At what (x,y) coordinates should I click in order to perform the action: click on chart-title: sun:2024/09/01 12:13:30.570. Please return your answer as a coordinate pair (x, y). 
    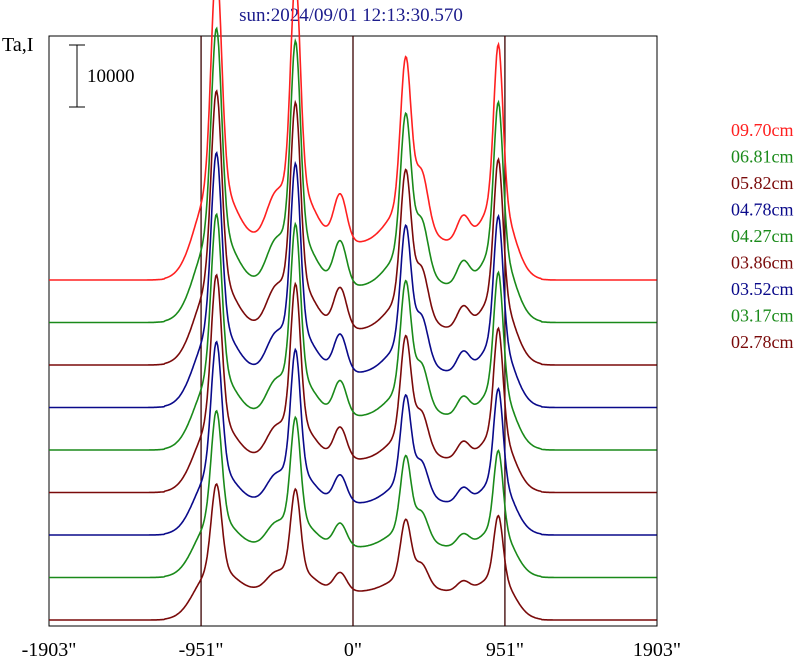
    Looking at the image, I should click on (351, 15).